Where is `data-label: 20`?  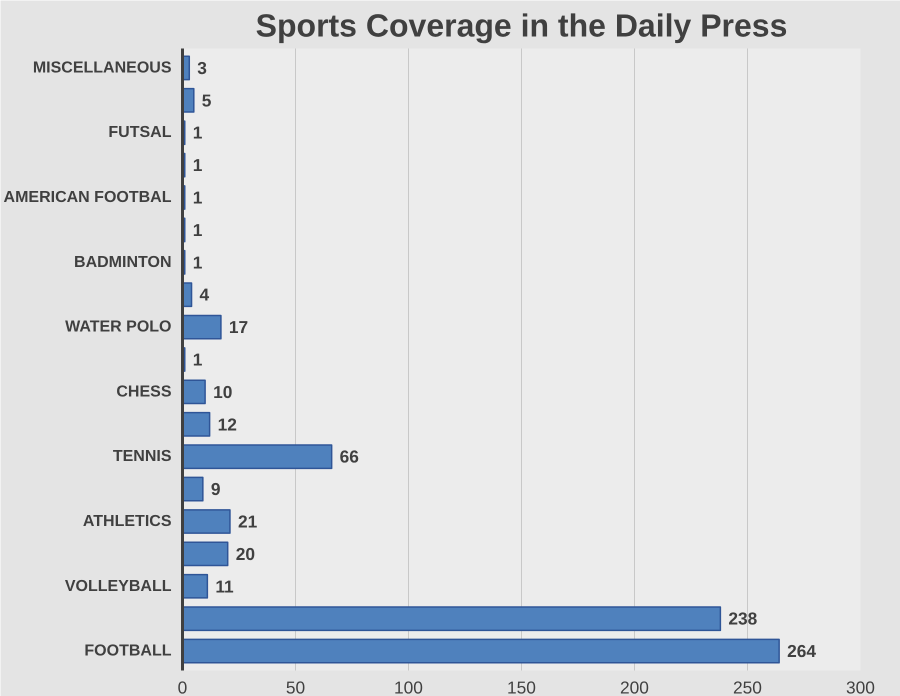
data-label: 20 is located at coordinates (245, 554).